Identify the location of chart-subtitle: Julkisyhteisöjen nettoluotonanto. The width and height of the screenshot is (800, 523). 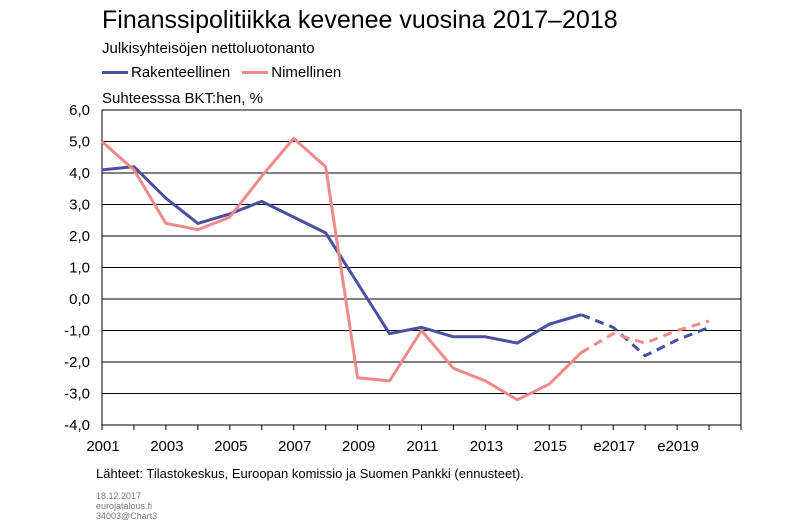
(208, 48).